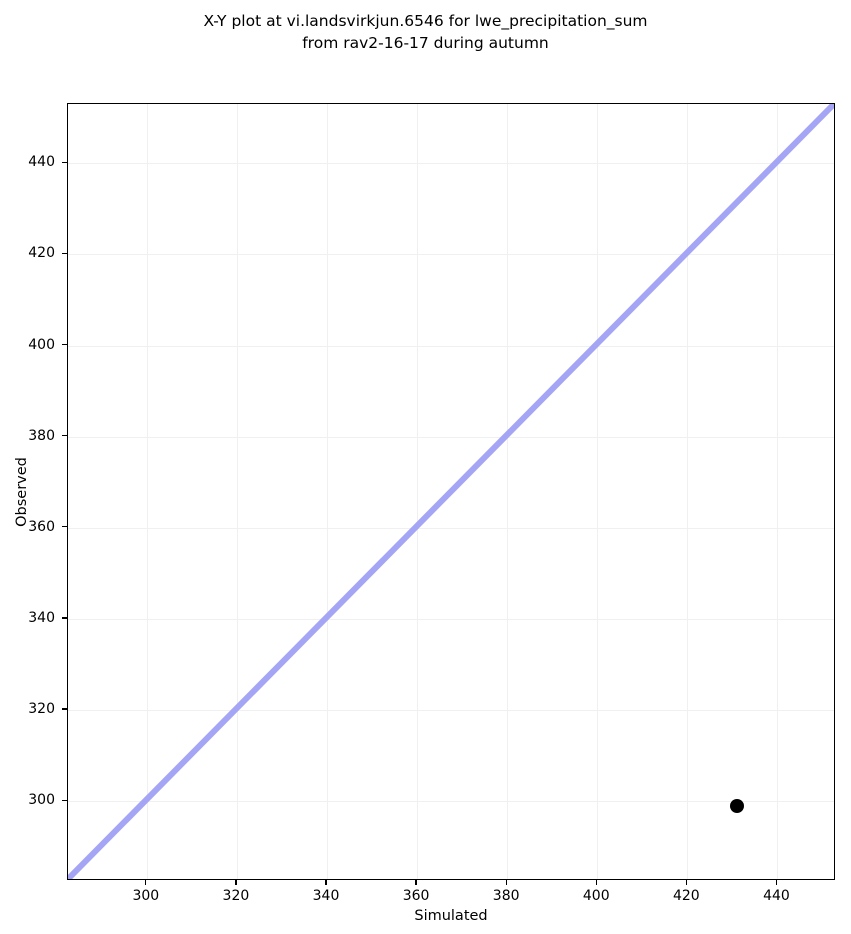 The image size is (851, 934). What do you see at coordinates (686, 896) in the screenshot?
I see `x-tick-label: 420` at bounding box center [686, 896].